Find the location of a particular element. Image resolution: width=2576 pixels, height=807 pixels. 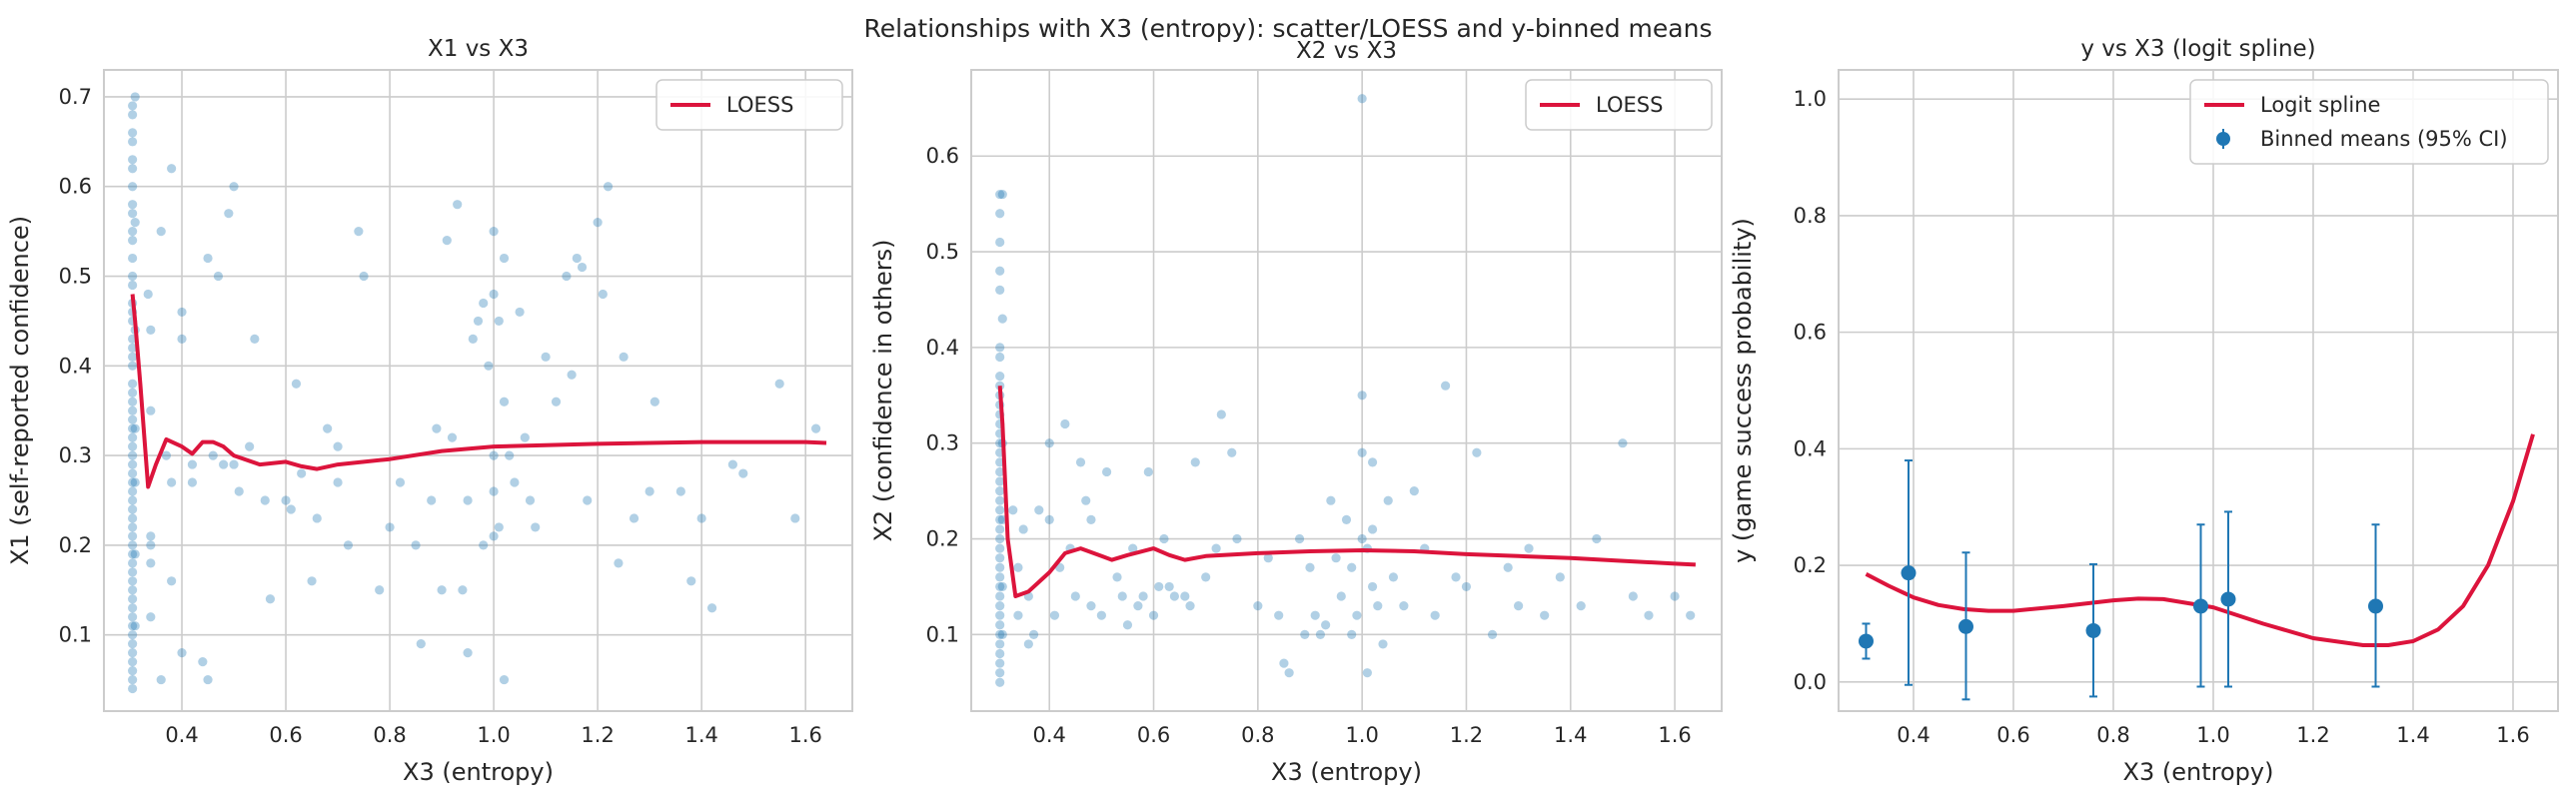

x-tick-label: 0.6 is located at coordinates (1153, 735).